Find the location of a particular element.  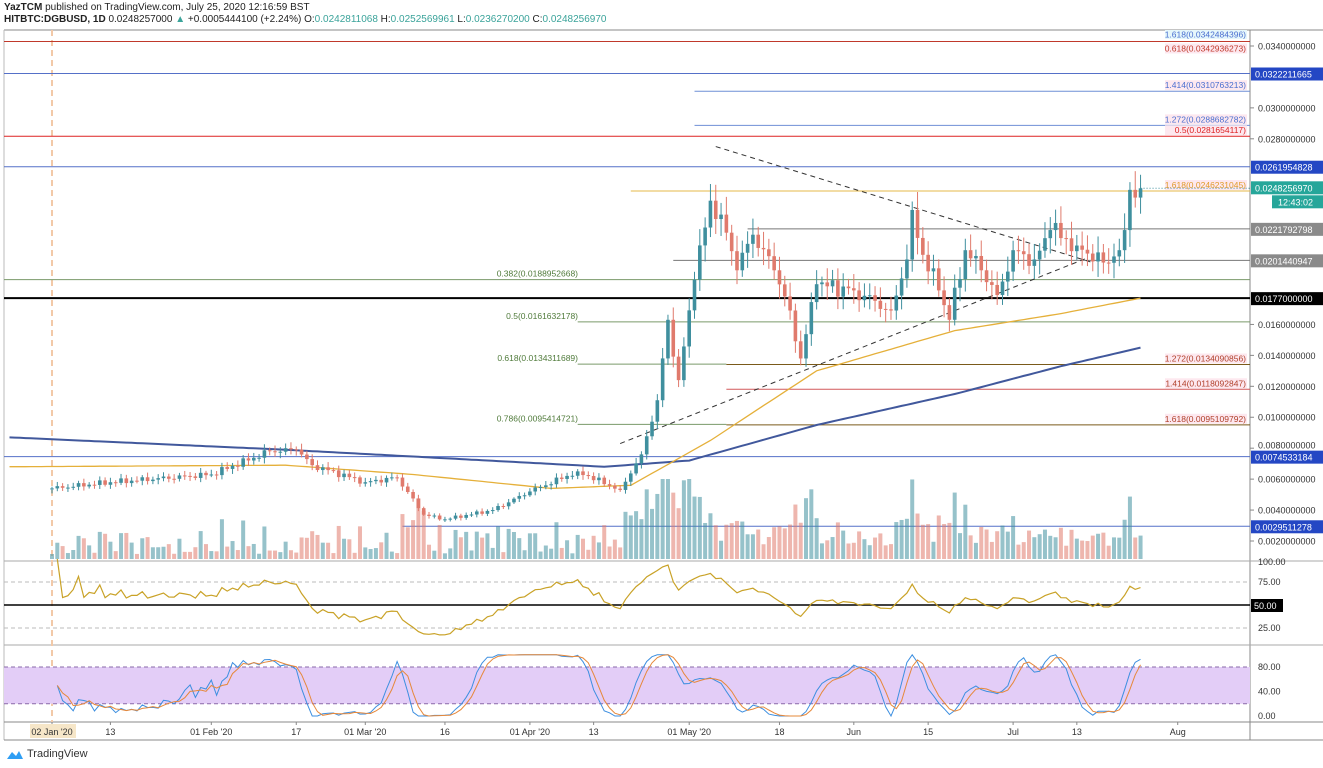

author: YazTCM is located at coordinates (23, 7).